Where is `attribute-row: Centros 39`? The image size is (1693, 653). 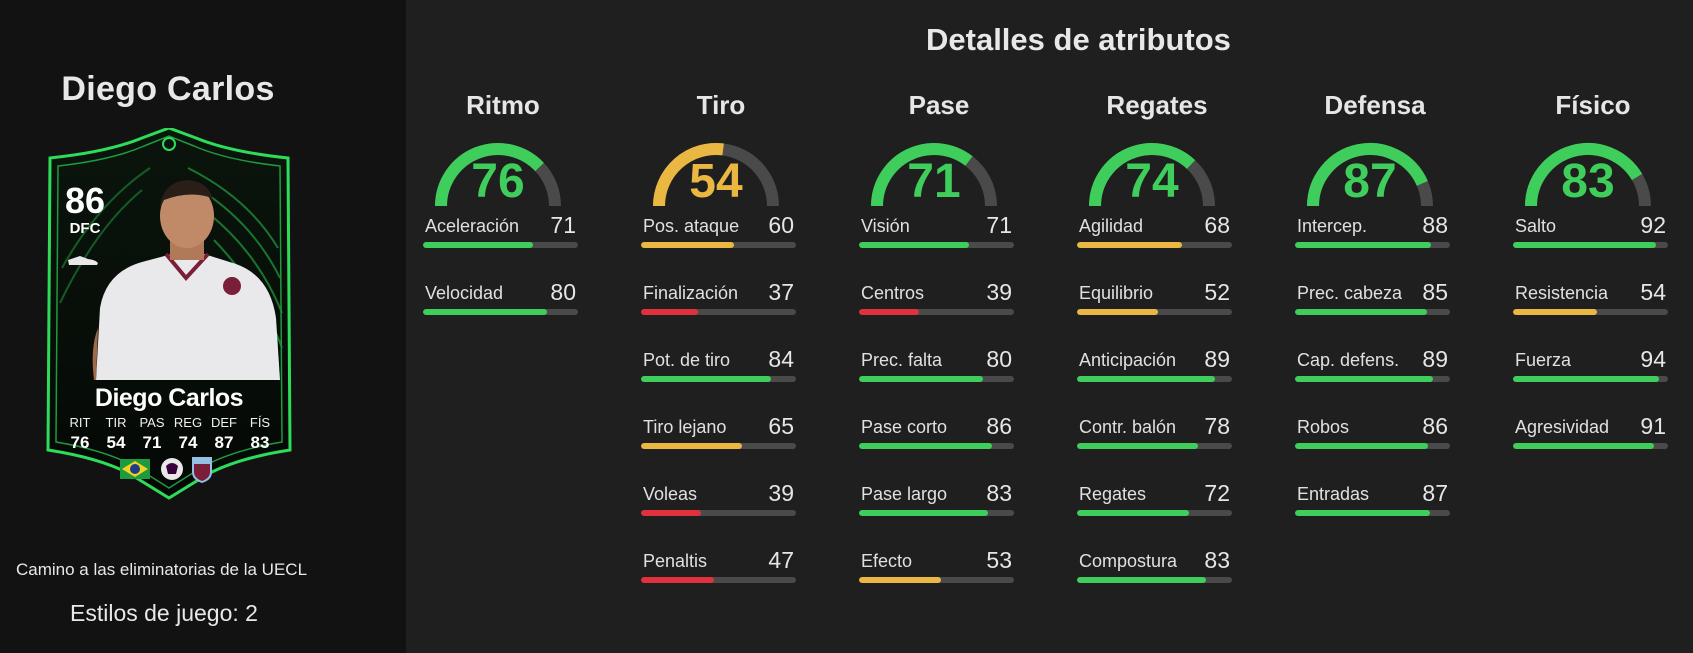 attribute-row: Centros 39 is located at coordinates (936, 312).